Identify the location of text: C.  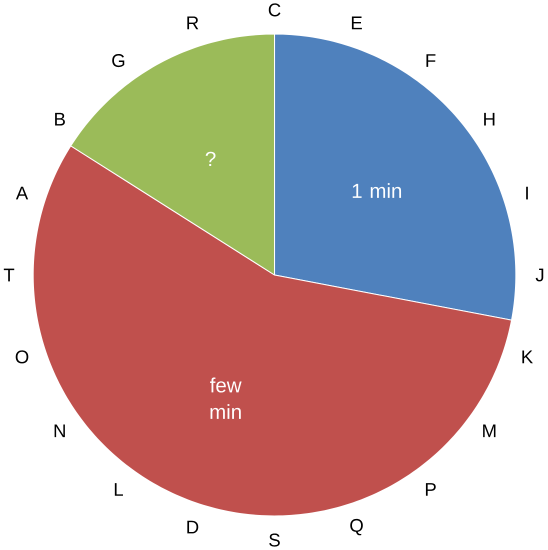
(274, 9).